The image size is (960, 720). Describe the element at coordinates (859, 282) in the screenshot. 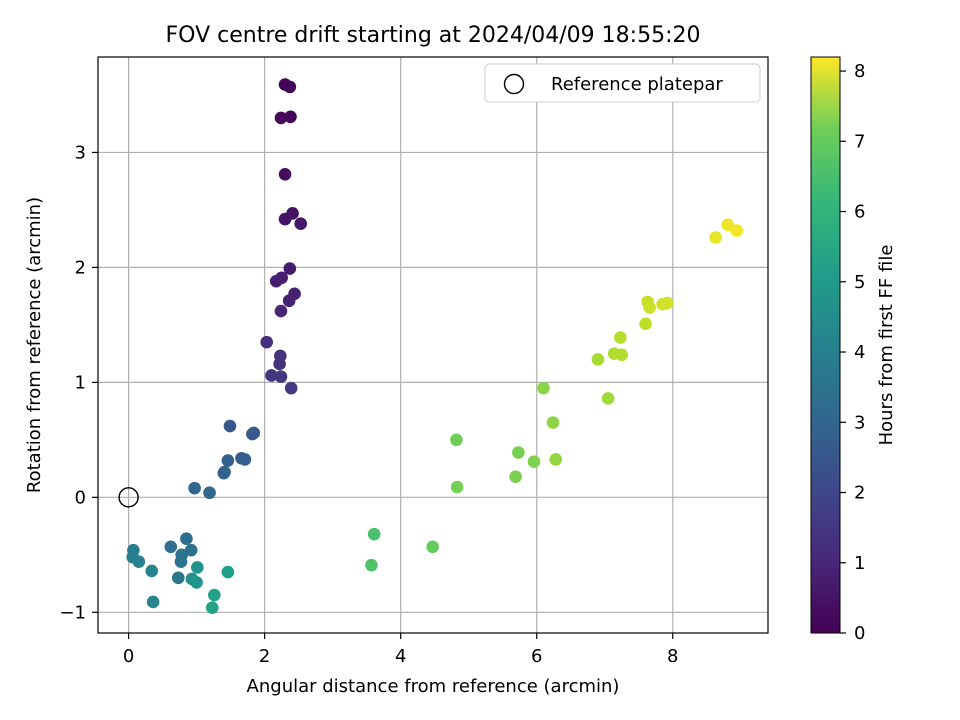

I see `colorbar-tick-label: 5` at that location.